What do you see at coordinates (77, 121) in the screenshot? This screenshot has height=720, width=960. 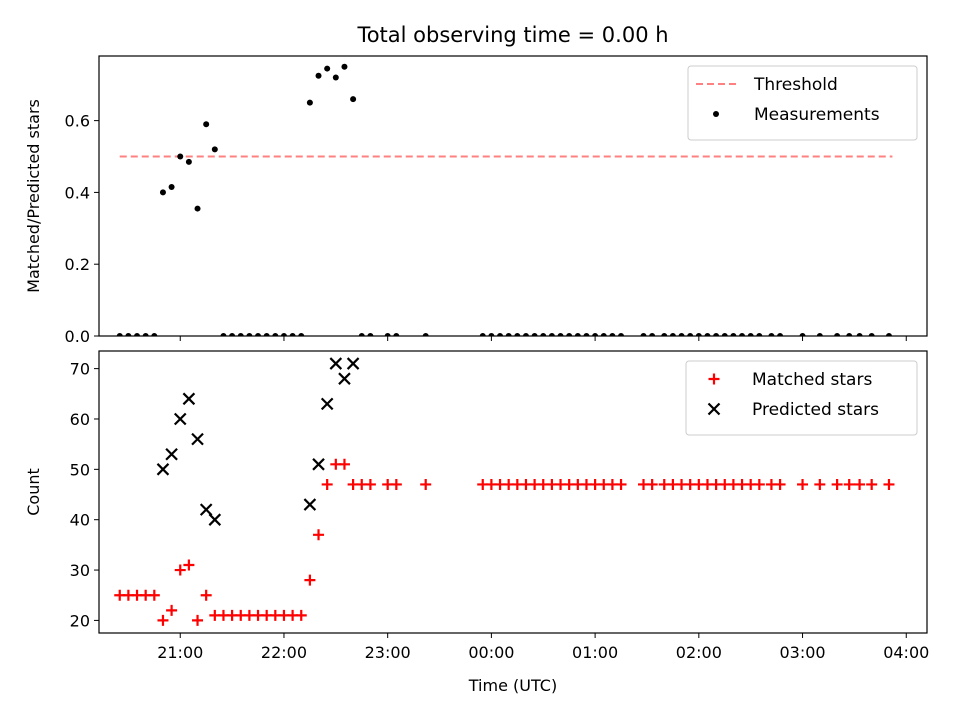 I see `ratio-y-tick-label: 0.6` at bounding box center [77, 121].